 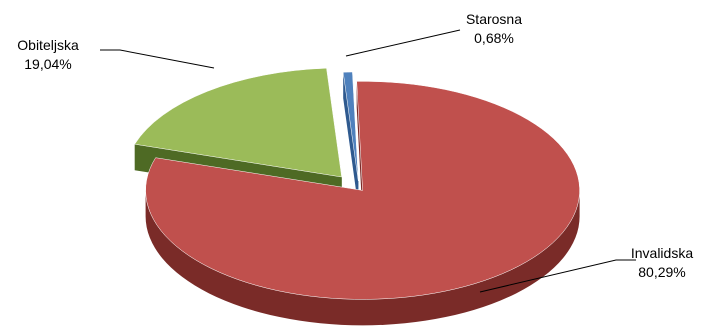 What do you see at coordinates (661, 272) in the screenshot?
I see `label-invalidska-value: 80,29%` at bounding box center [661, 272].